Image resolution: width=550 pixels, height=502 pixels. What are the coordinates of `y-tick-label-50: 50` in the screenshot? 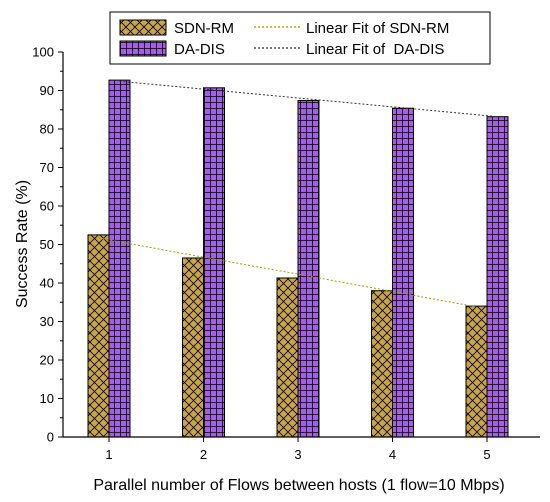 It's located at (47, 244).